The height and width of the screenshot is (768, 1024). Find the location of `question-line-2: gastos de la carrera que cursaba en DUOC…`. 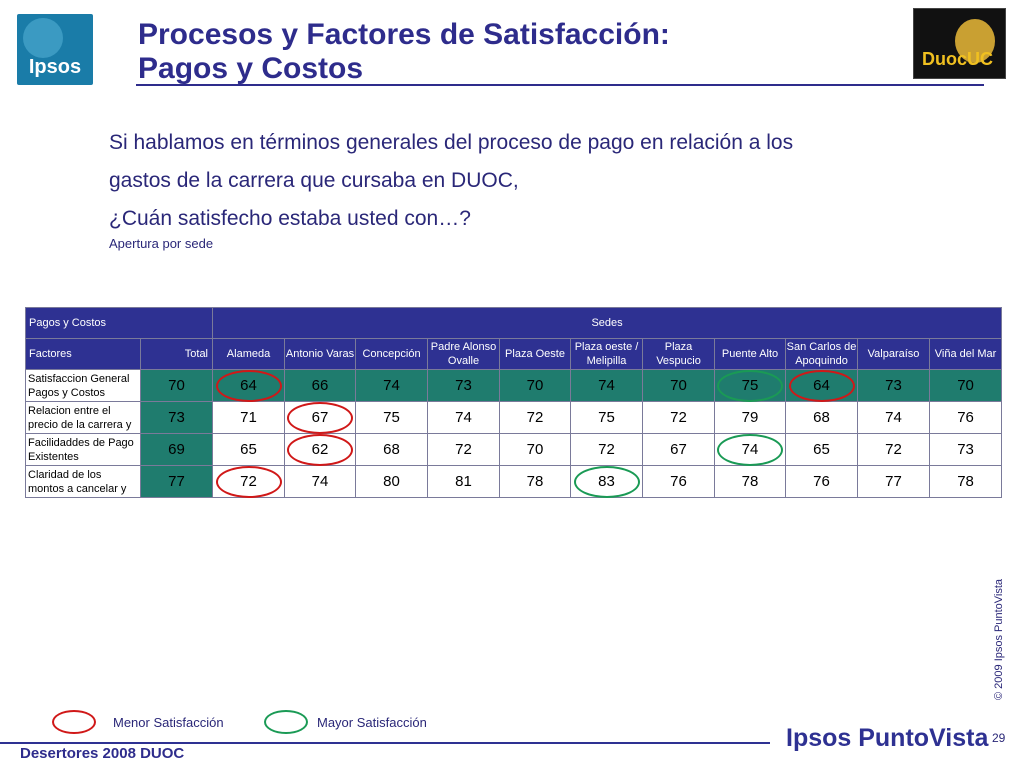

question-line-2: gastos de la carrera que cursaba en DUOC… is located at coordinates (314, 180).